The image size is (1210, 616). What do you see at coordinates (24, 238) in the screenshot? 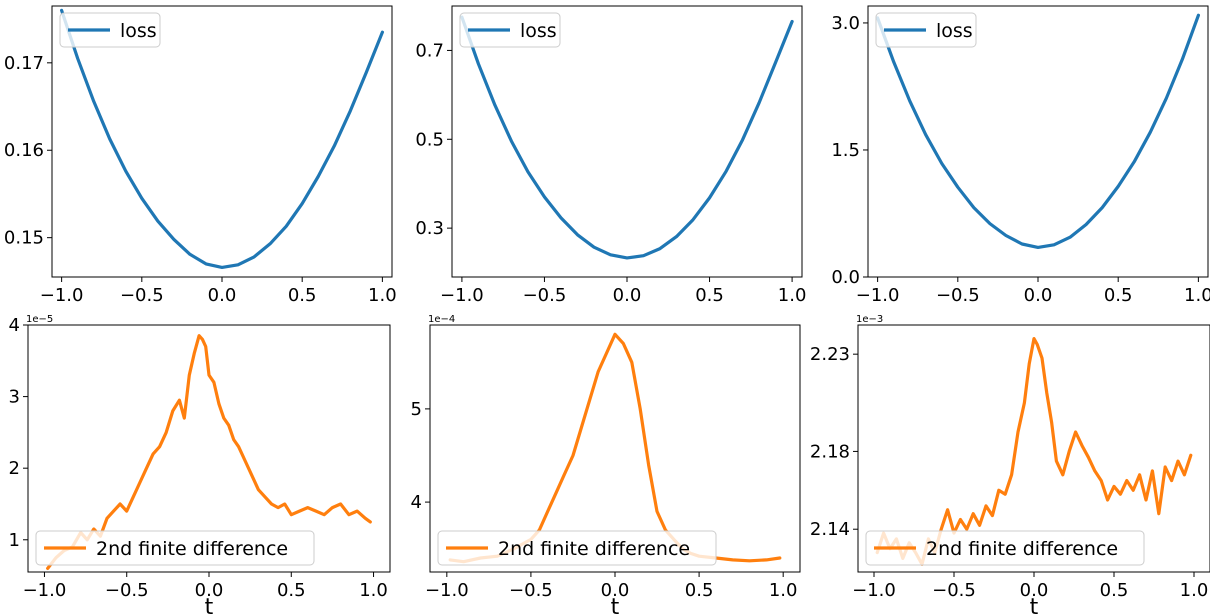
I see `y-tick-label: 0.15` at bounding box center [24, 238].